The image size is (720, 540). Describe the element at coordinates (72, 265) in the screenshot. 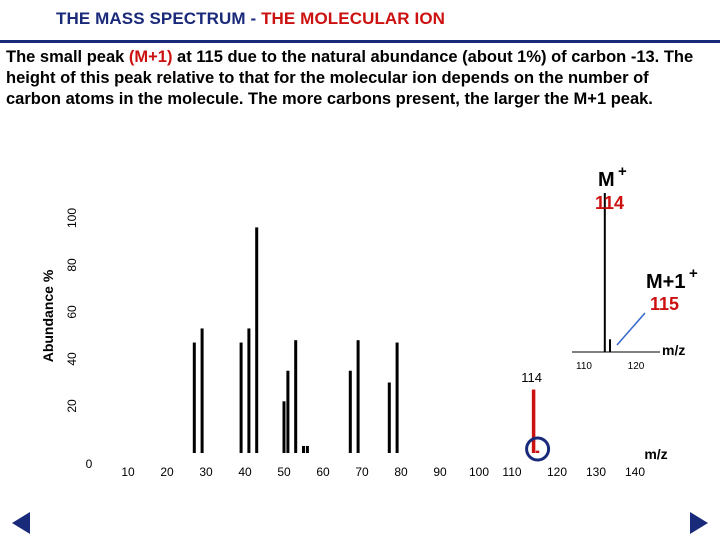

I see `y-tick-label: 80` at that location.